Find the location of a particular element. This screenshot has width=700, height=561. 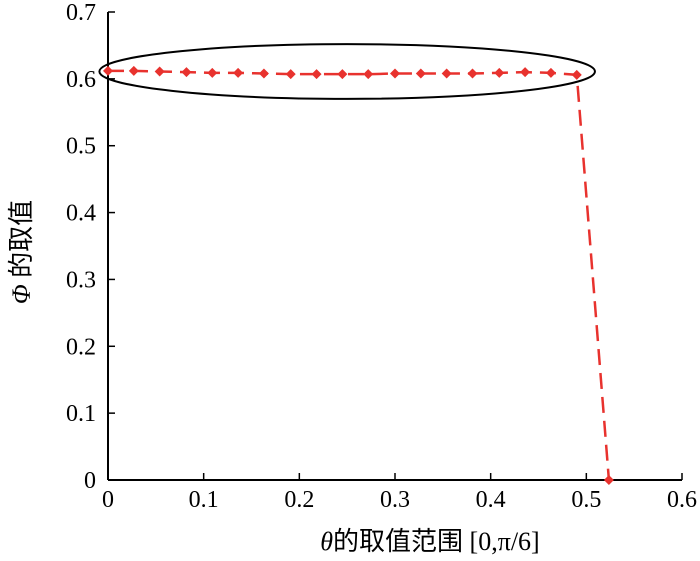

highlight-ellipse is located at coordinates (347, 71).